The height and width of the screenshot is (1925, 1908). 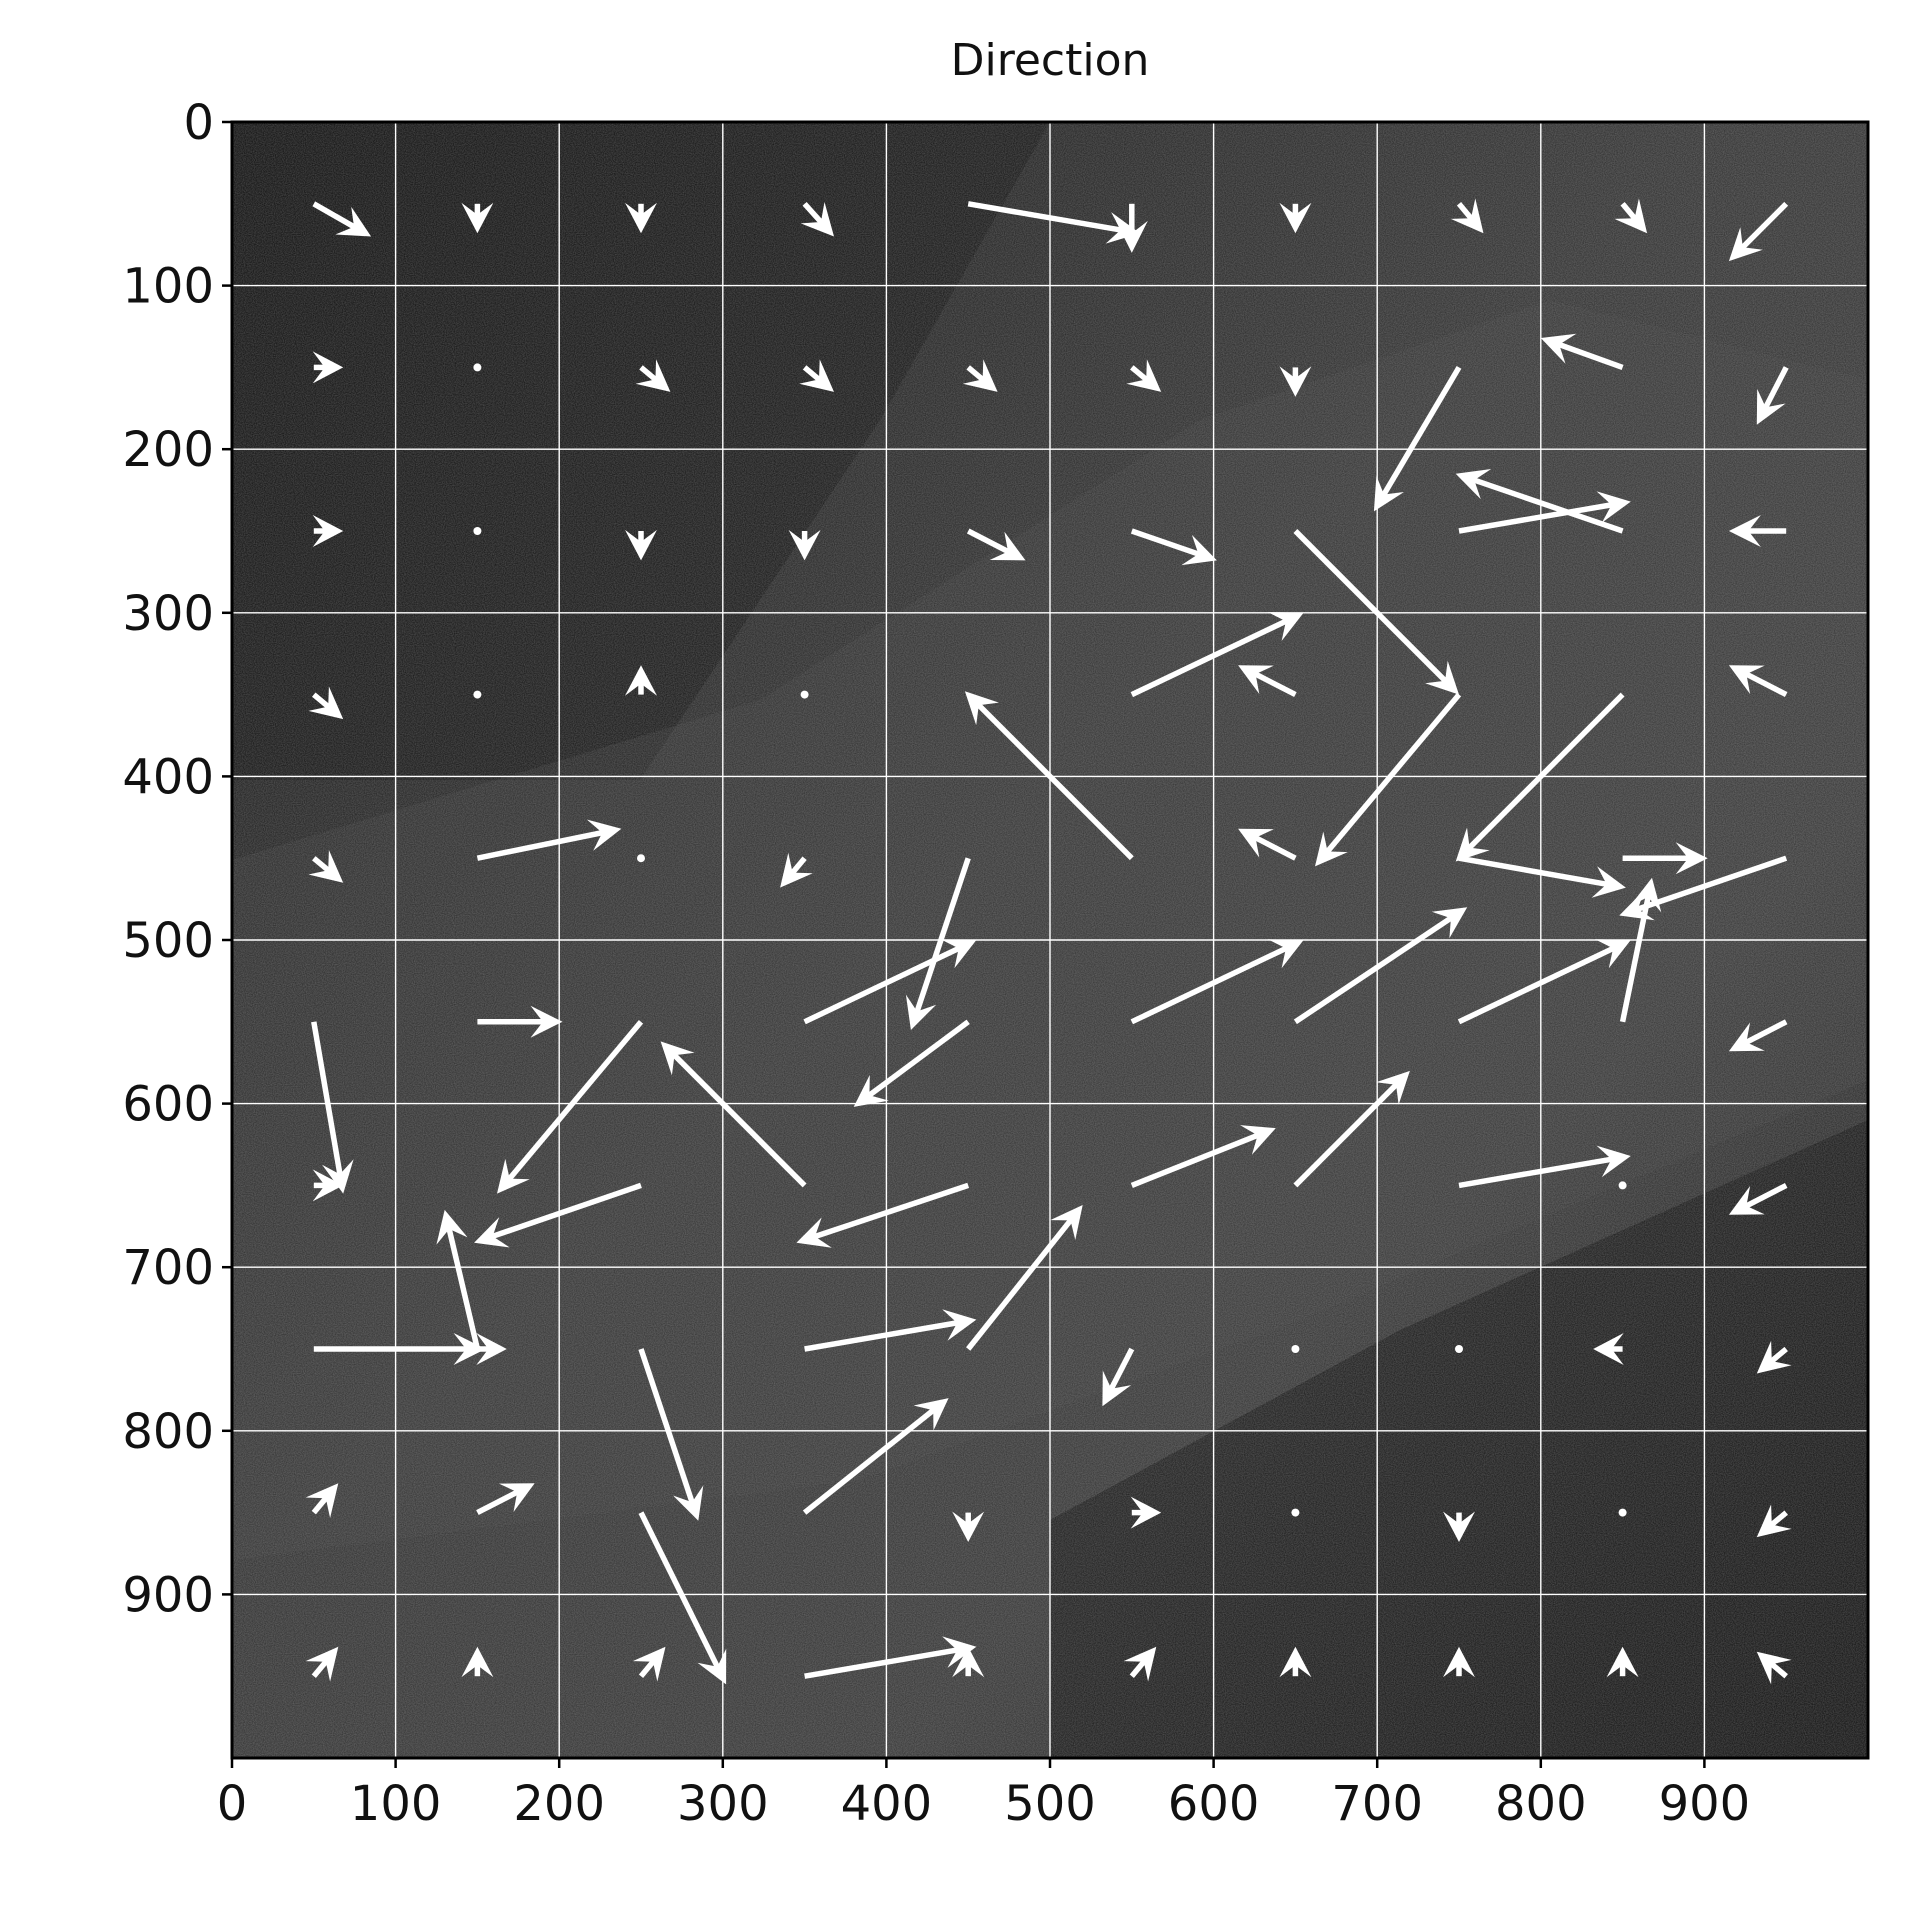 I want to click on y-tick-label: 900, so click(x=168, y=1595).